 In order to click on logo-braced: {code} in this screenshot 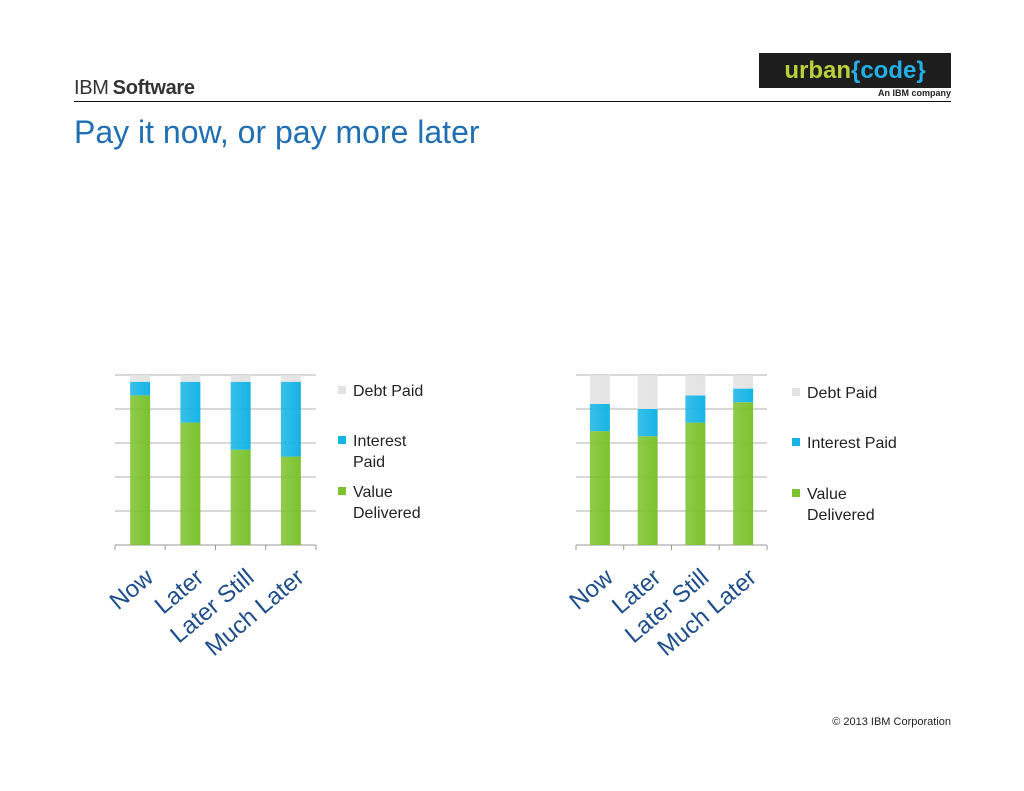, I will do `click(888, 70)`.